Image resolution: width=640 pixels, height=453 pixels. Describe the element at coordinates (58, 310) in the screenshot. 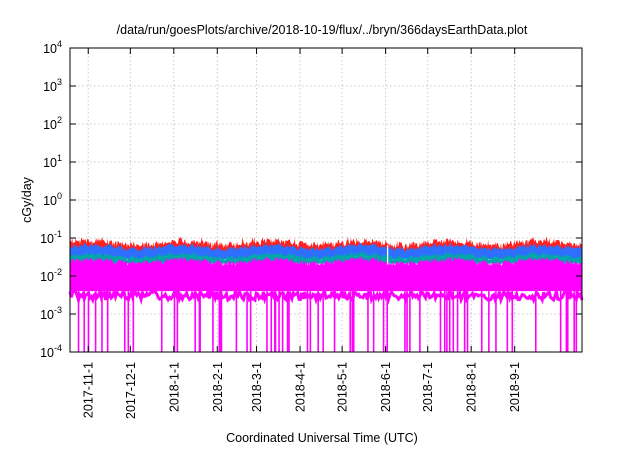

I see `y-tick-exponent: -3` at that location.